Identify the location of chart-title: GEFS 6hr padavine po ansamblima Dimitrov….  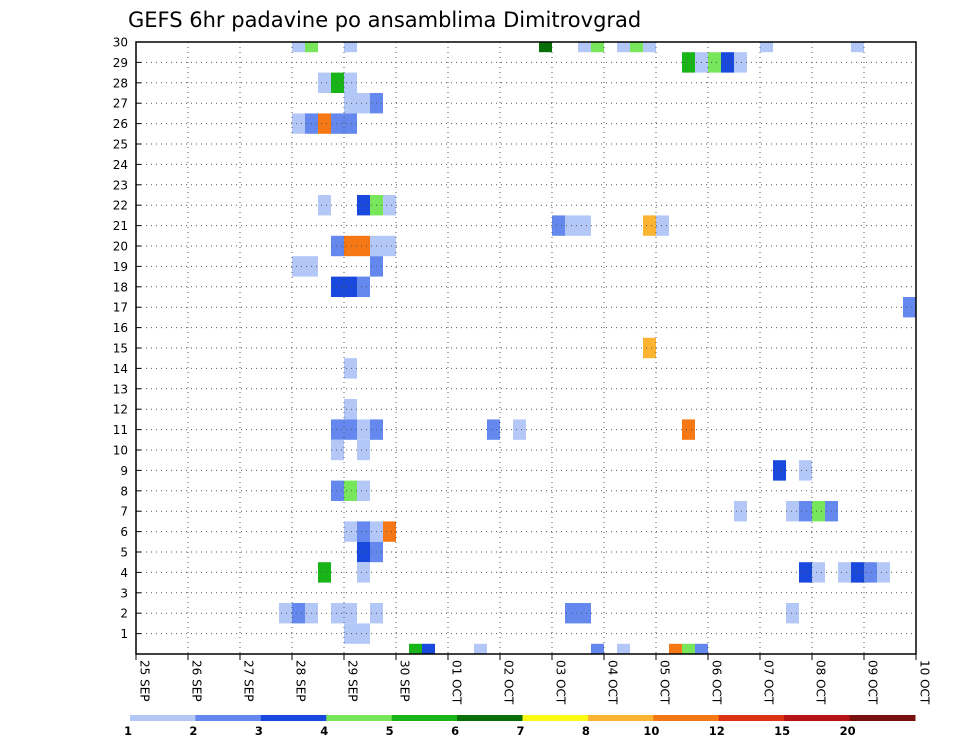
(384, 20).